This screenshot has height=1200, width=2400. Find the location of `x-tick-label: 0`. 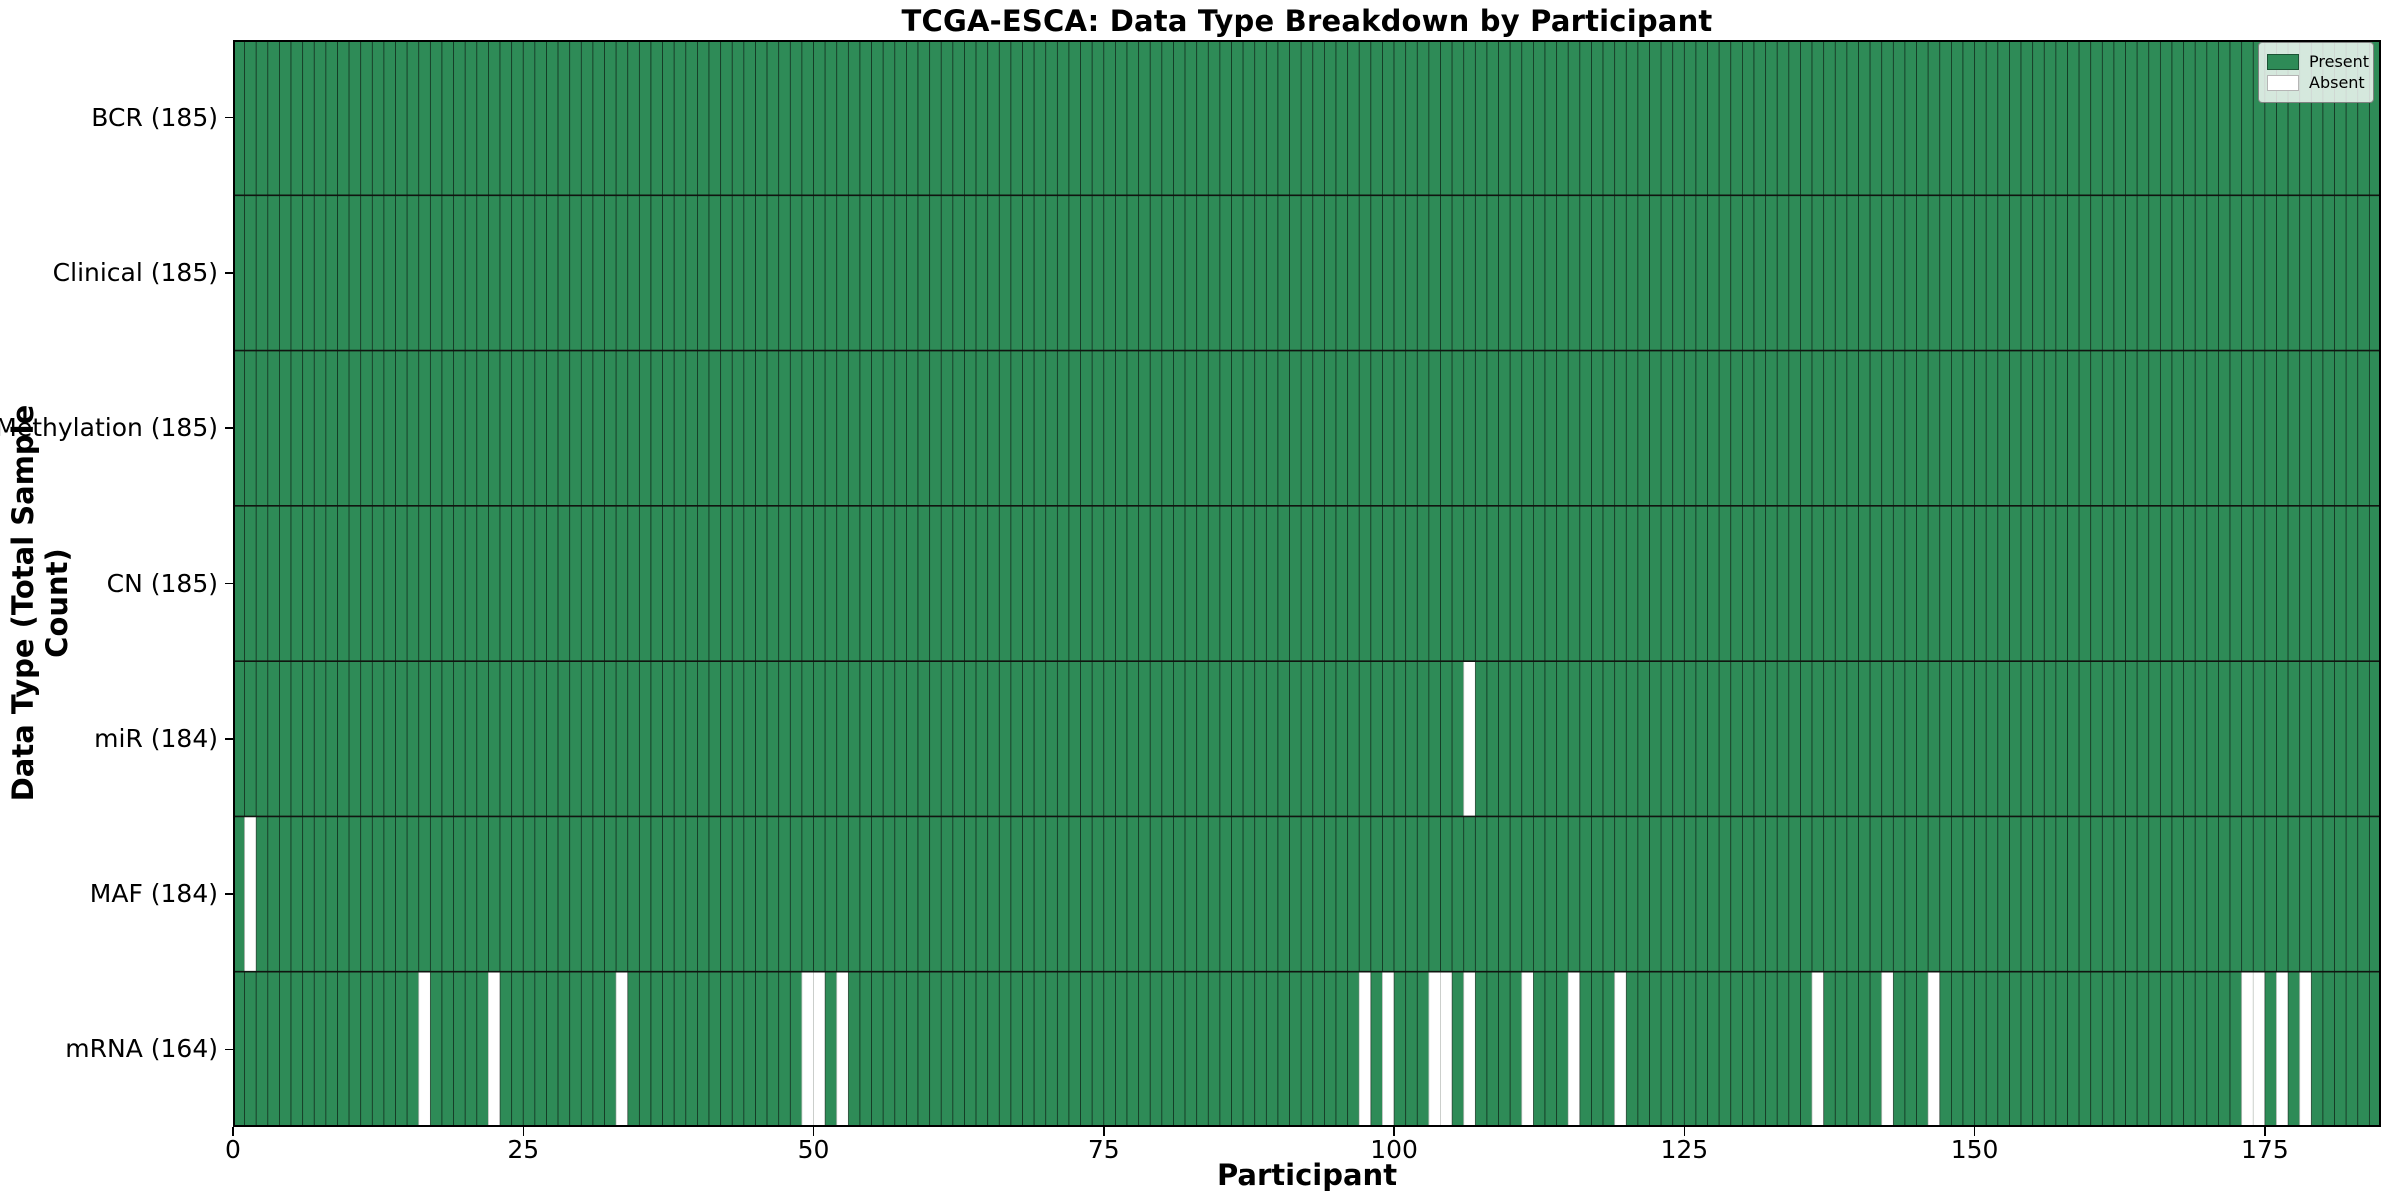

x-tick-label: 0 is located at coordinates (233, 1149).